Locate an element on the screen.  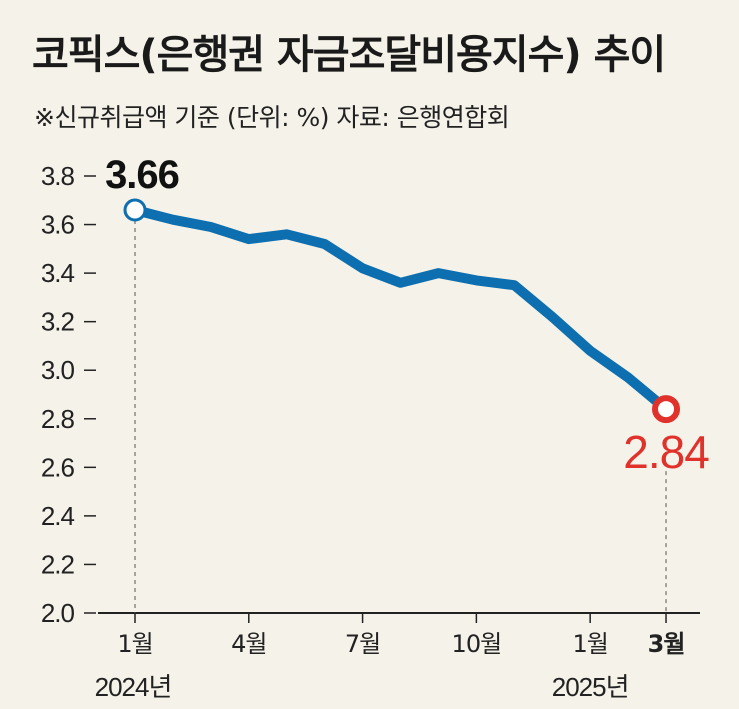
y-tick-label: 3.0 is located at coordinates (58, 370).